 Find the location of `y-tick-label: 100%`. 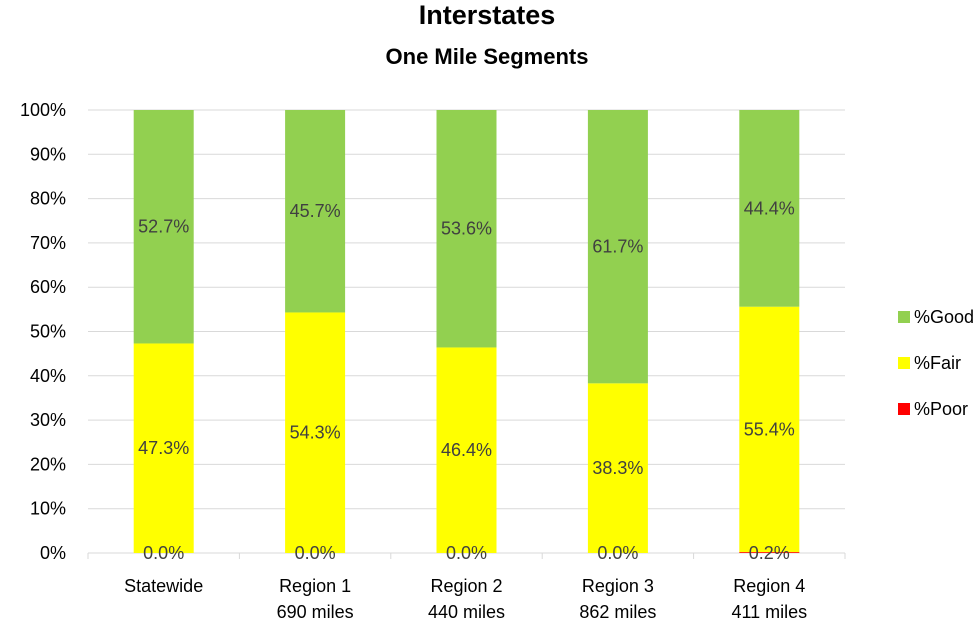

y-tick-label: 100% is located at coordinates (43, 110).